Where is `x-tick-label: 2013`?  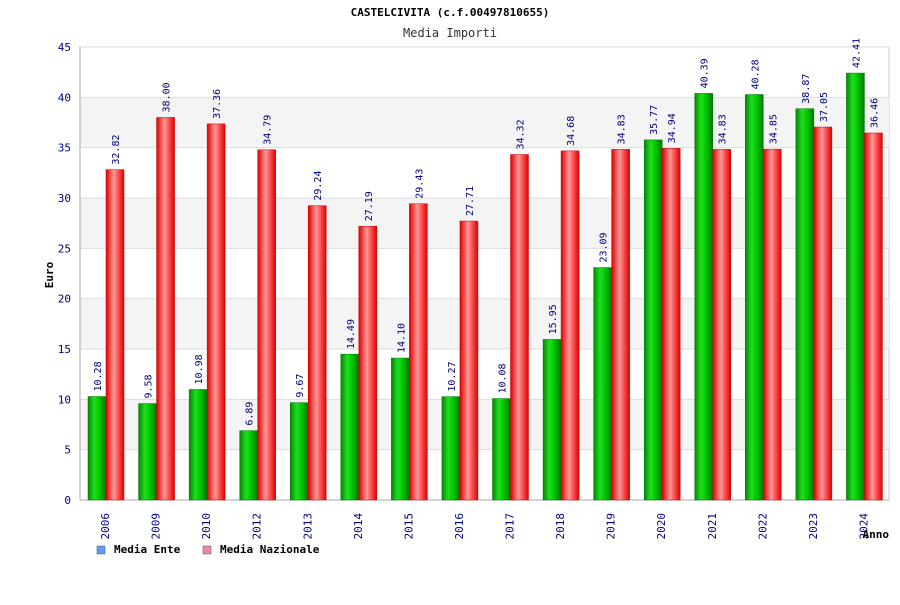
x-tick-label: 2013 is located at coordinates (307, 526).